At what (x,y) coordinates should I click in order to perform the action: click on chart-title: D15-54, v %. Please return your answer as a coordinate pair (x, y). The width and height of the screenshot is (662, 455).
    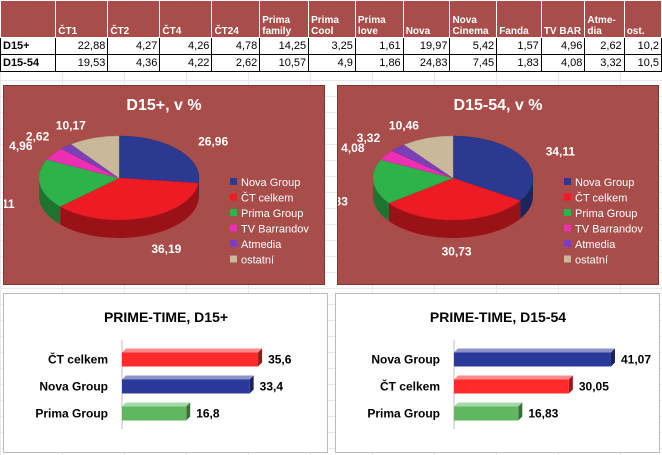
    Looking at the image, I should click on (498, 105).